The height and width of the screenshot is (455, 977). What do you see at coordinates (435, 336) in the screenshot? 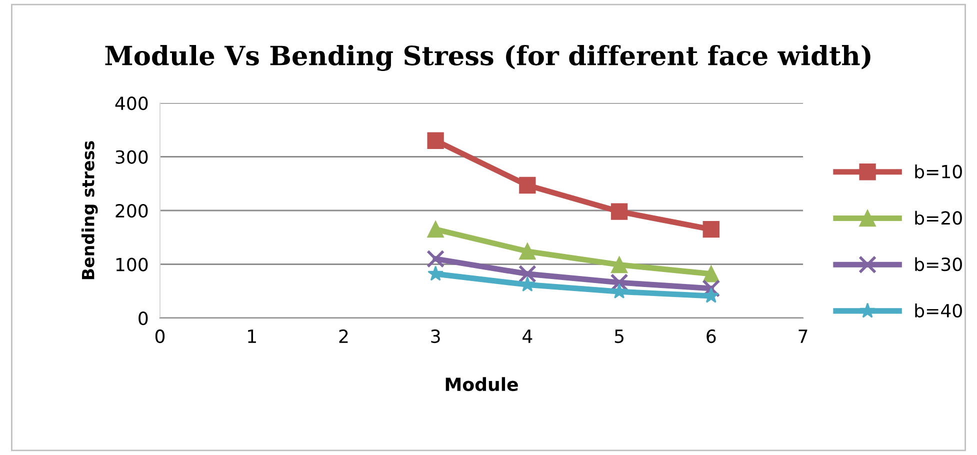
I see `x-tick-label: 3` at bounding box center [435, 336].